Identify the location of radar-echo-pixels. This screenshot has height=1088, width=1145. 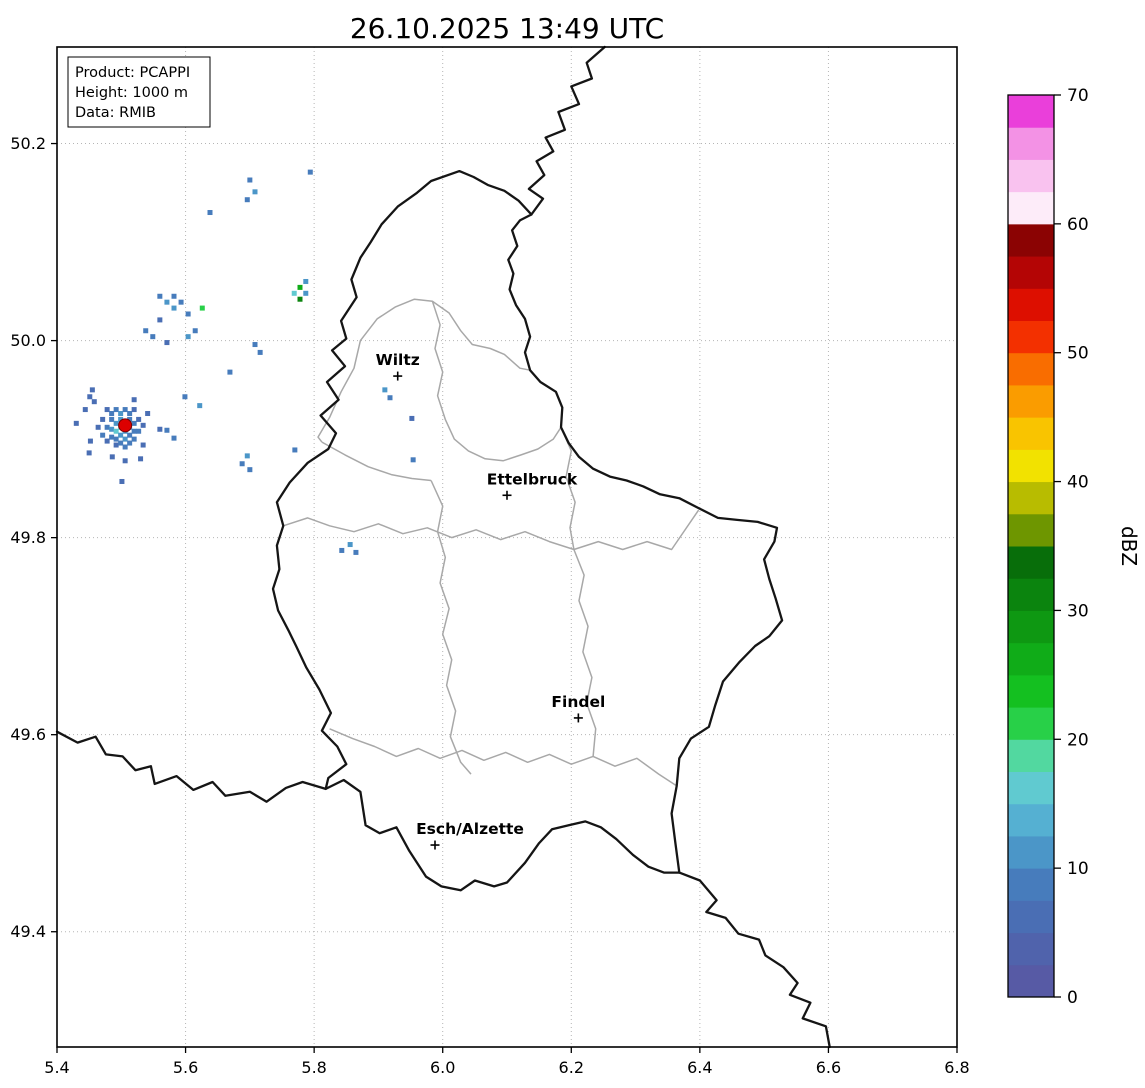
(244, 362).